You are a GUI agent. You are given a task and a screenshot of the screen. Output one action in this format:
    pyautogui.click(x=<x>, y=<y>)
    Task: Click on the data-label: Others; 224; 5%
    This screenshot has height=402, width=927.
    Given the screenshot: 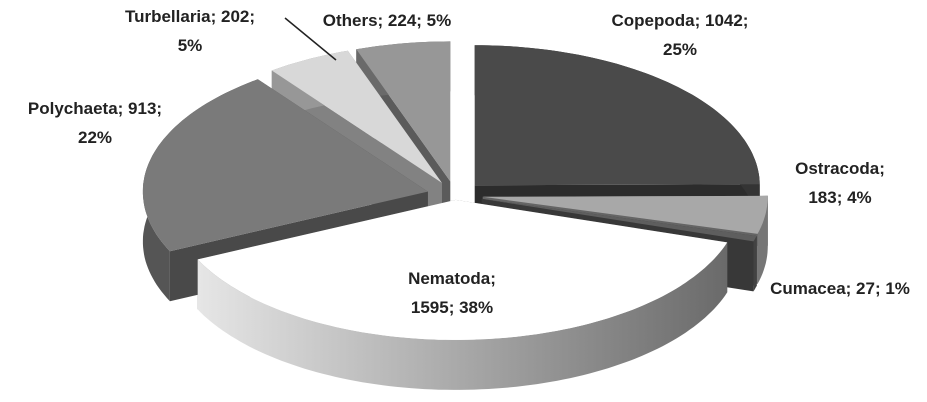 What is the action you would take?
    pyautogui.click(x=387, y=20)
    